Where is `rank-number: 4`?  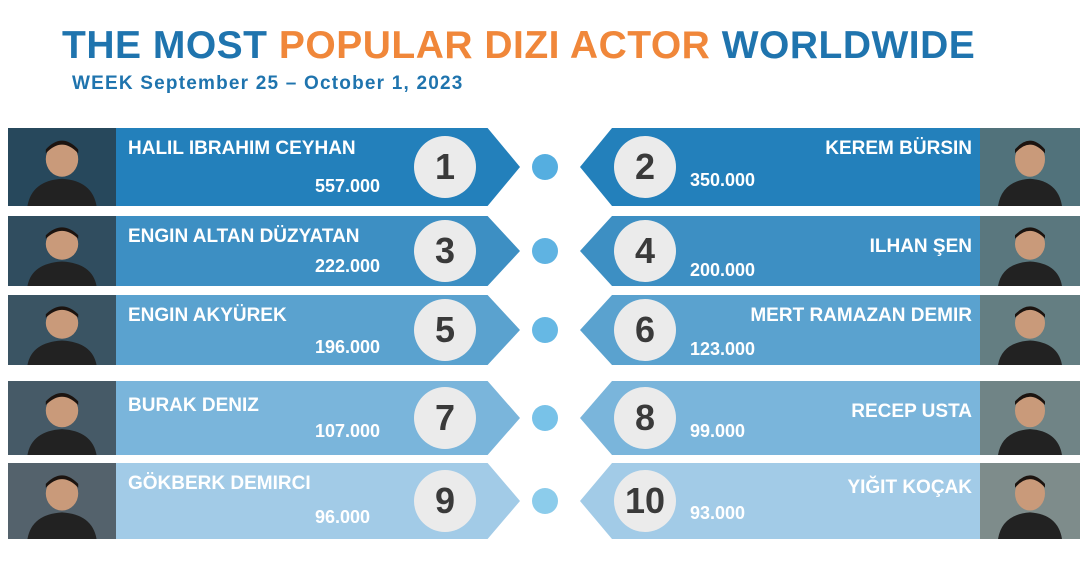 rank-number: 4 is located at coordinates (645, 251).